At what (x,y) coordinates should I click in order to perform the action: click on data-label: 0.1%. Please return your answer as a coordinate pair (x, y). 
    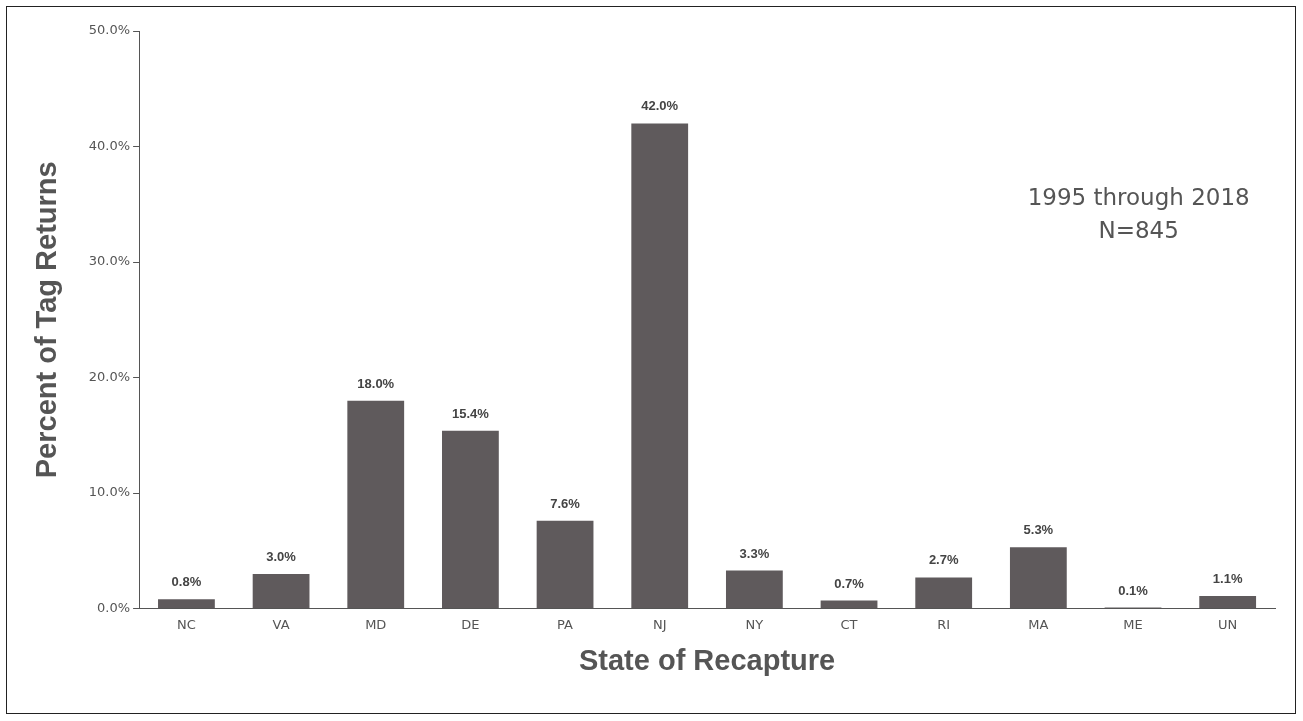
    Looking at the image, I should click on (1133, 590).